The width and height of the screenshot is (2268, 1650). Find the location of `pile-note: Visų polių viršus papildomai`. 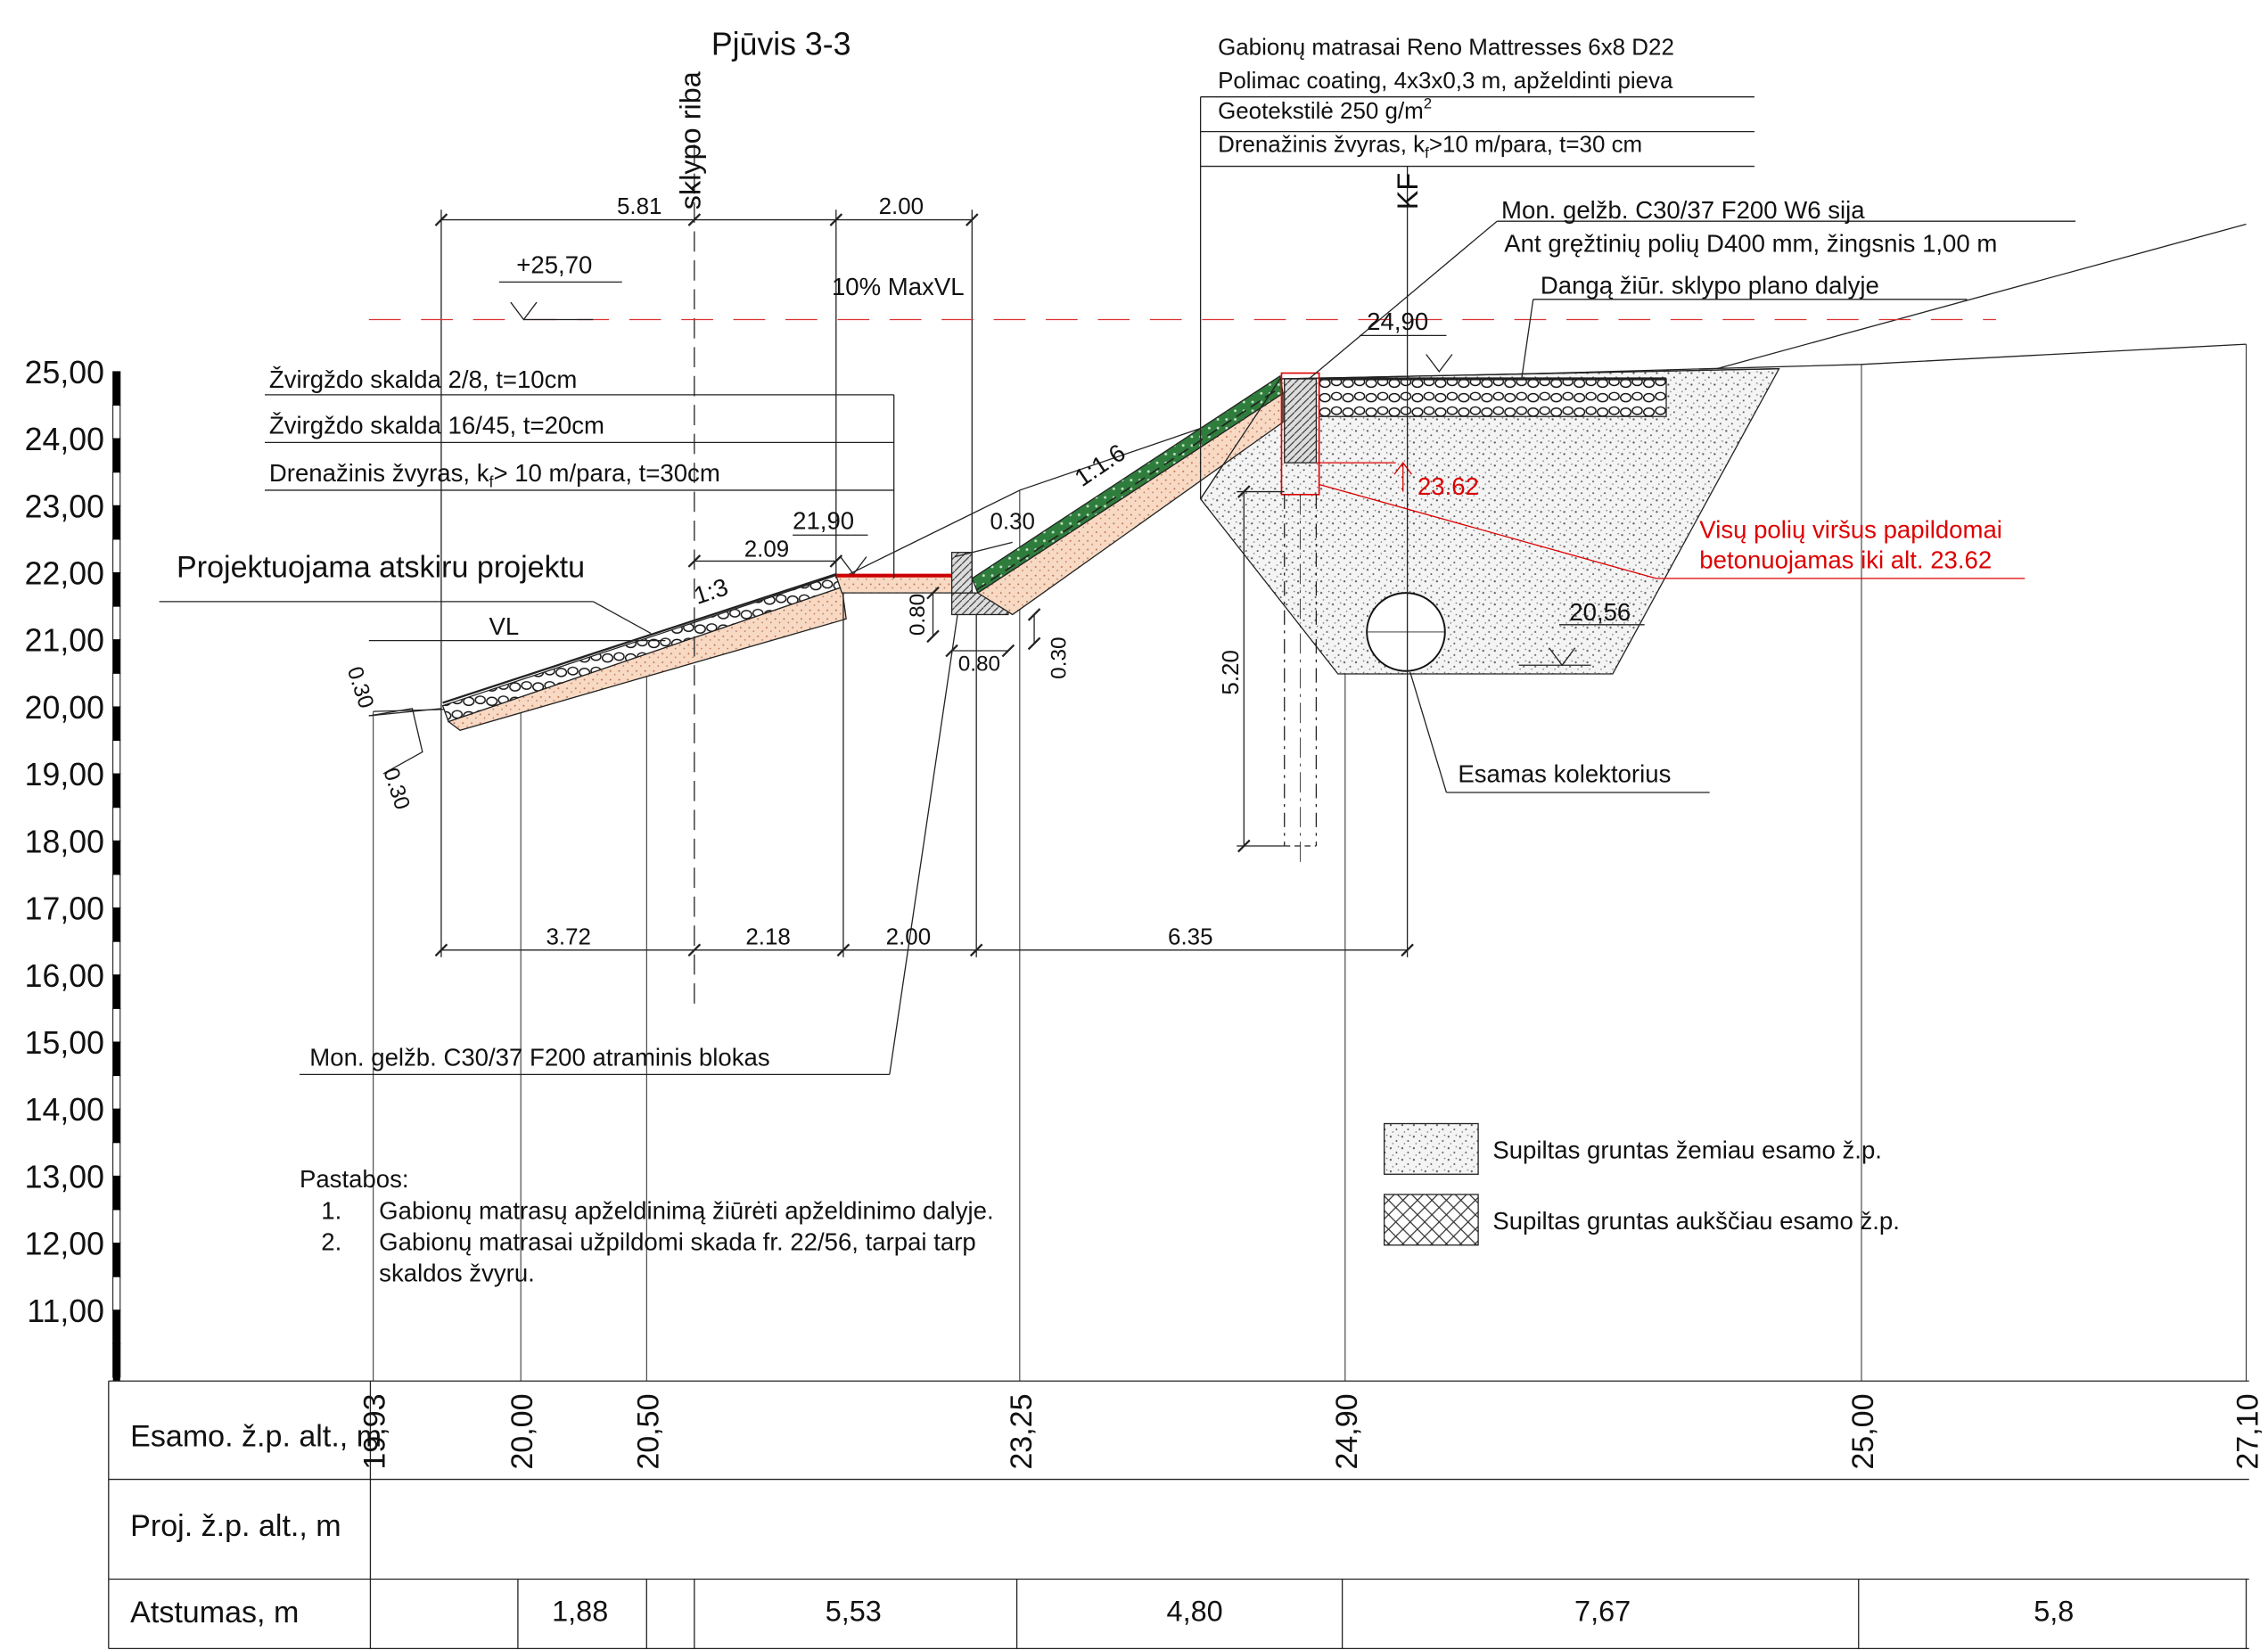

pile-note: Visų polių viršus papildomai is located at coordinates (1850, 529).